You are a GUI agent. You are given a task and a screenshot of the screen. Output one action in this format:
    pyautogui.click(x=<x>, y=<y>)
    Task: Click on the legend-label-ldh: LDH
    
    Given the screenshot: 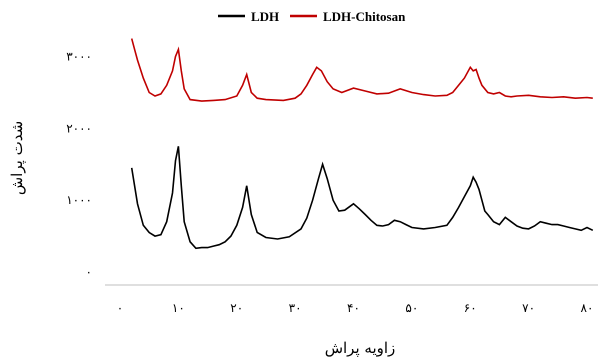 What is the action you would take?
    pyautogui.click(x=265, y=16)
    